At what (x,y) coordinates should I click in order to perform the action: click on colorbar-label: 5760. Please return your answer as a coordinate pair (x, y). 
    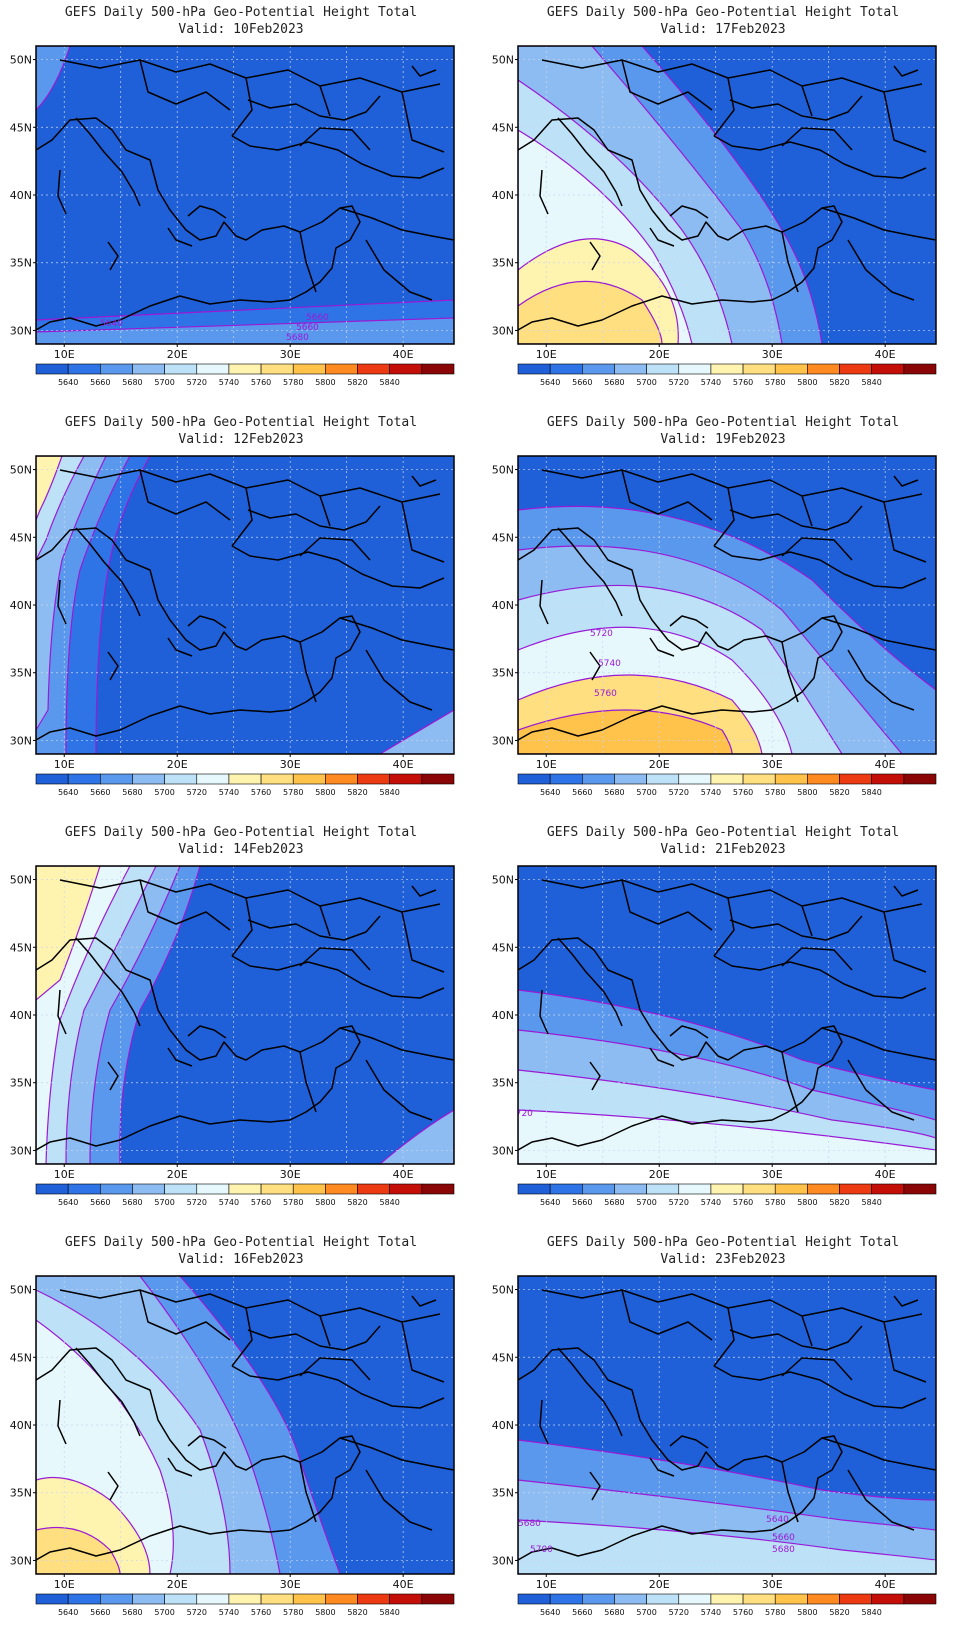
    Looking at the image, I should click on (743, 1612).